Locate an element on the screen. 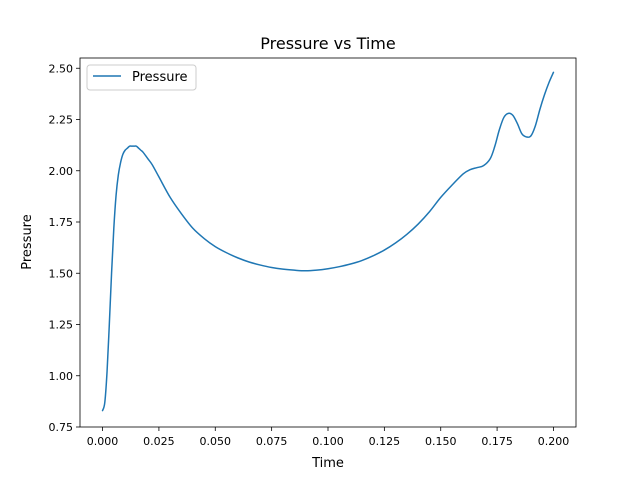  x-tick-label: 0.150 is located at coordinates (441, 441).